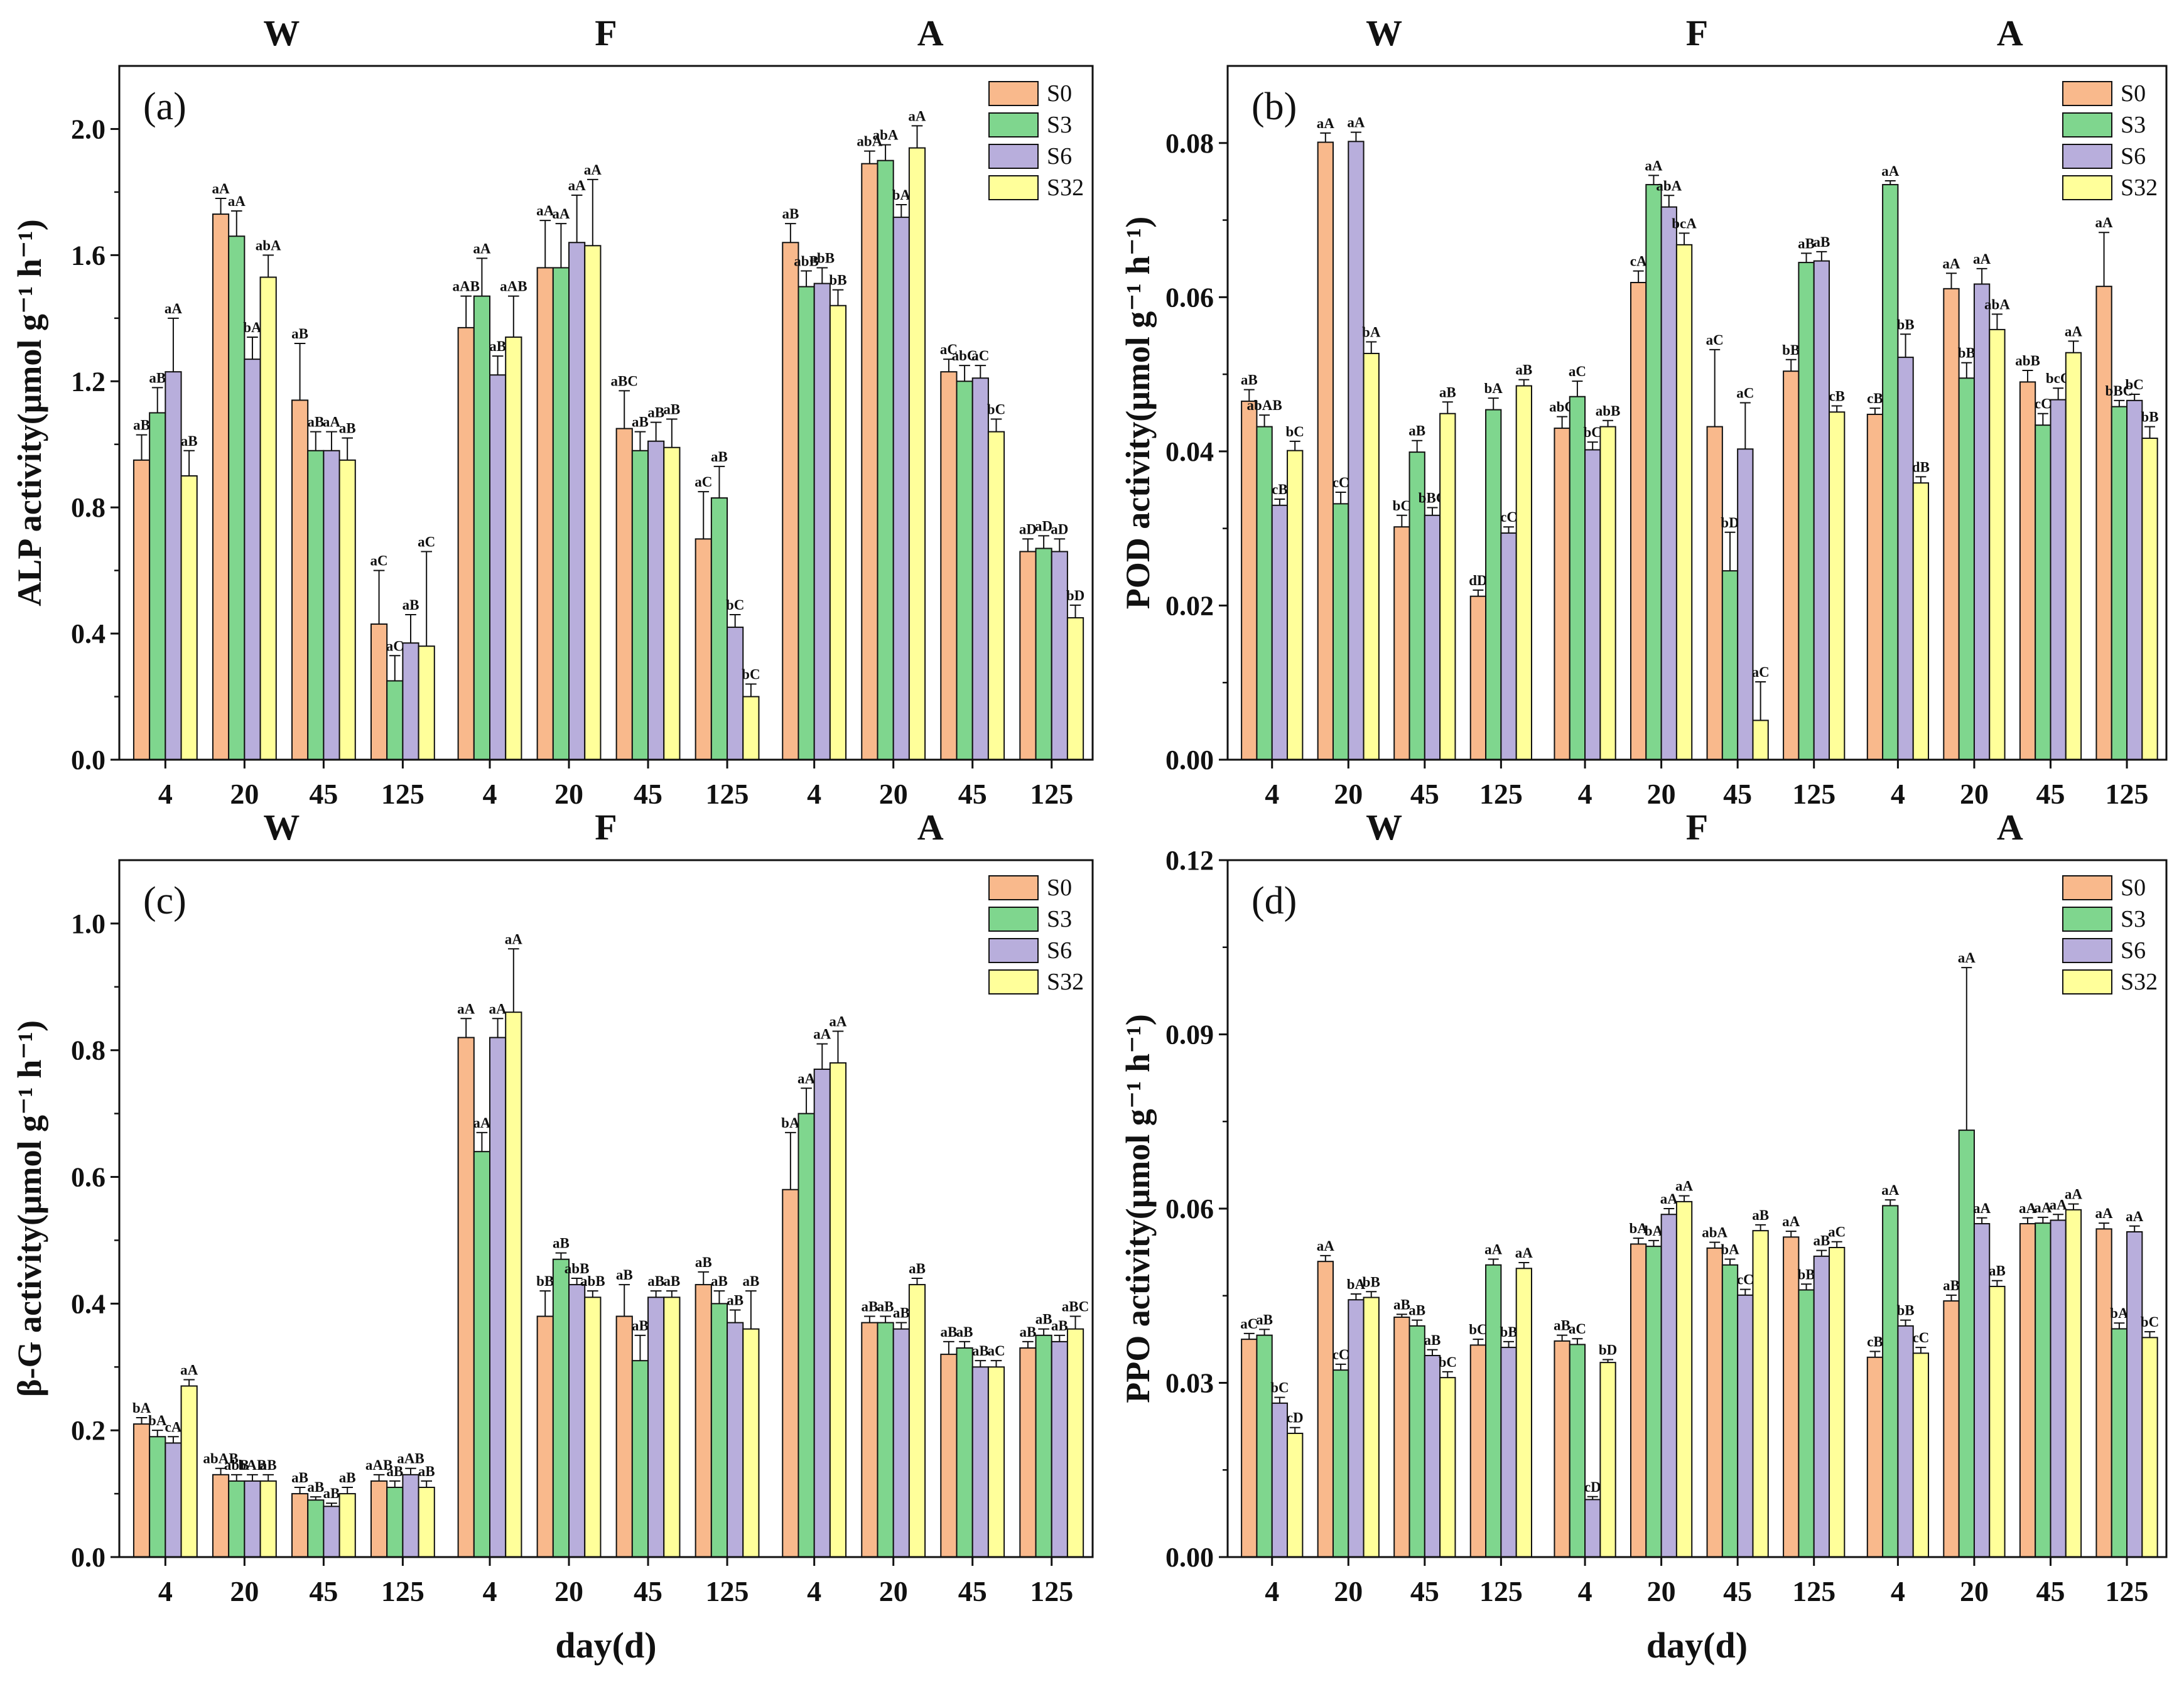  Describe the element at coordinates (1059, 888) in the screenshot. I see `legend-label-S0: S0` at that location.